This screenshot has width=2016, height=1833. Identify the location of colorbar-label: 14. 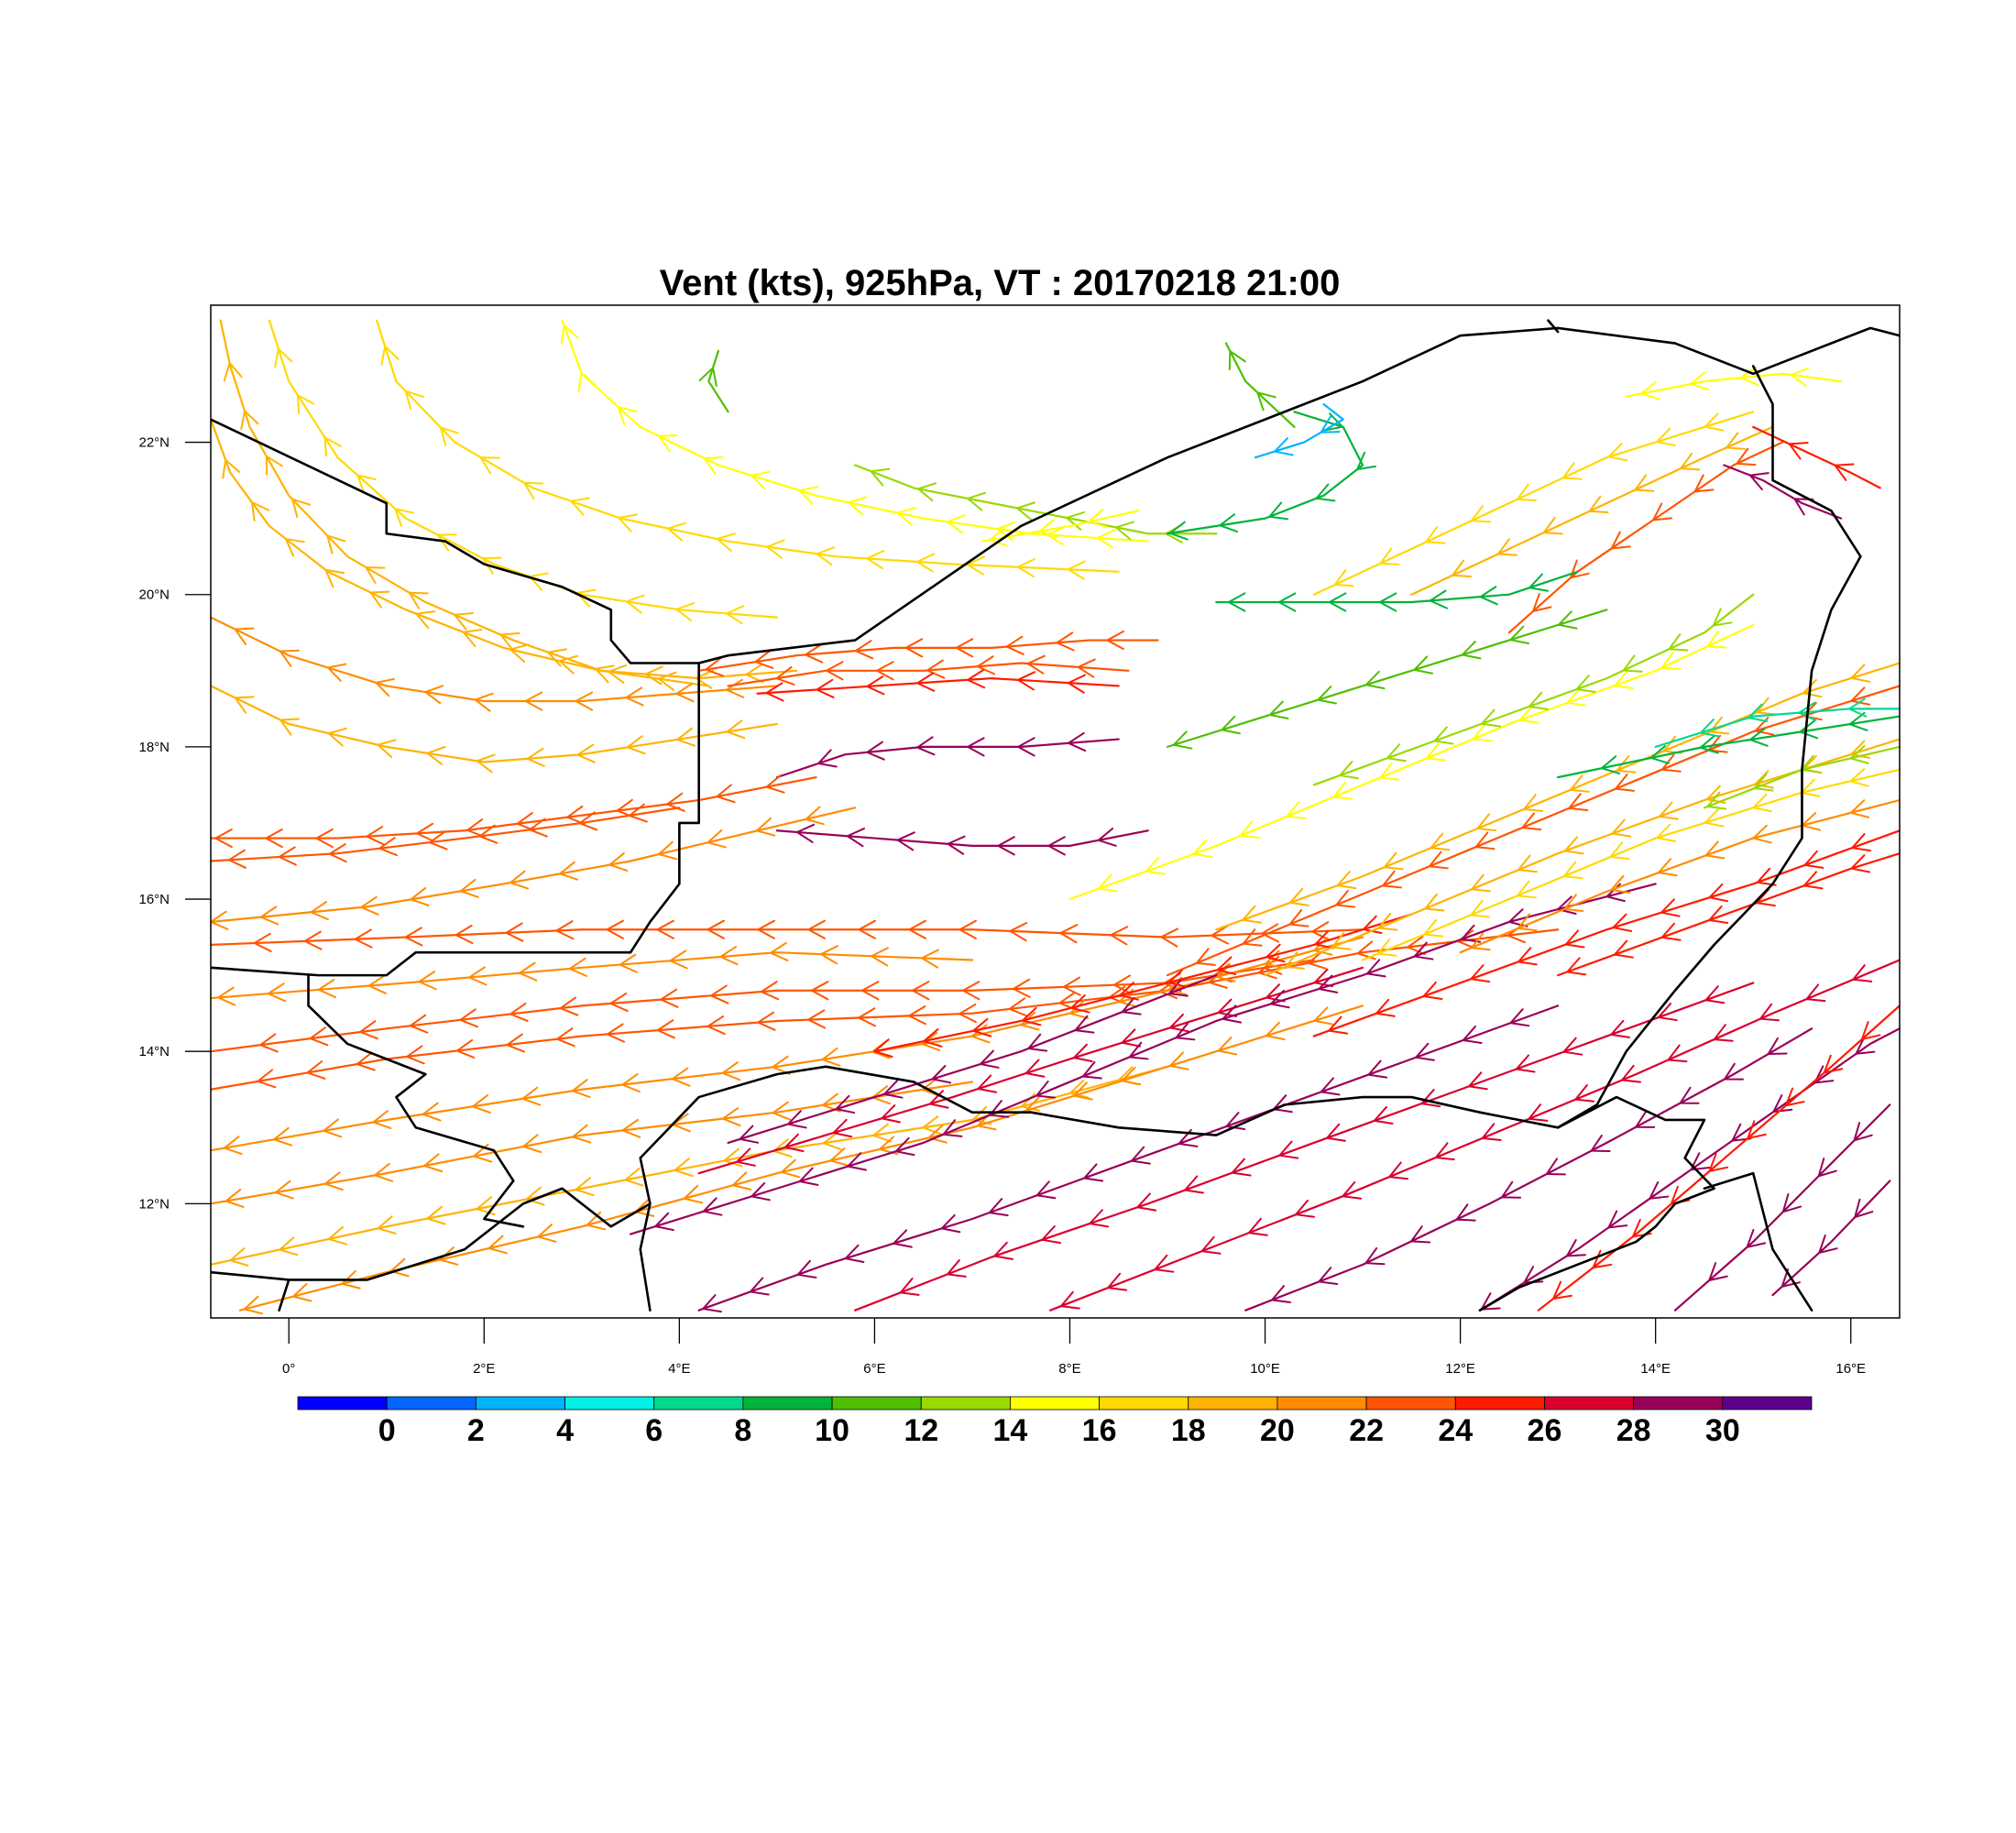
(1009, 1430).